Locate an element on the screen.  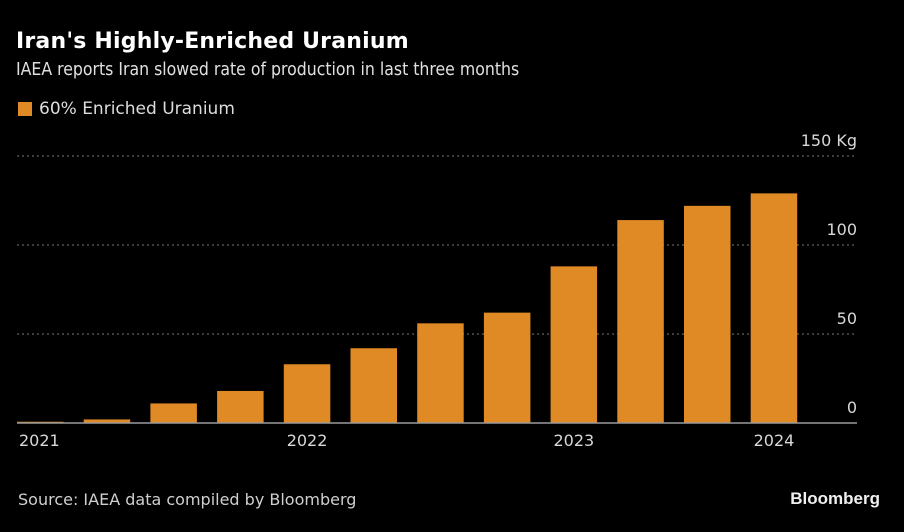
x-tick-label: 2024 is located at coordinates (774, 440).